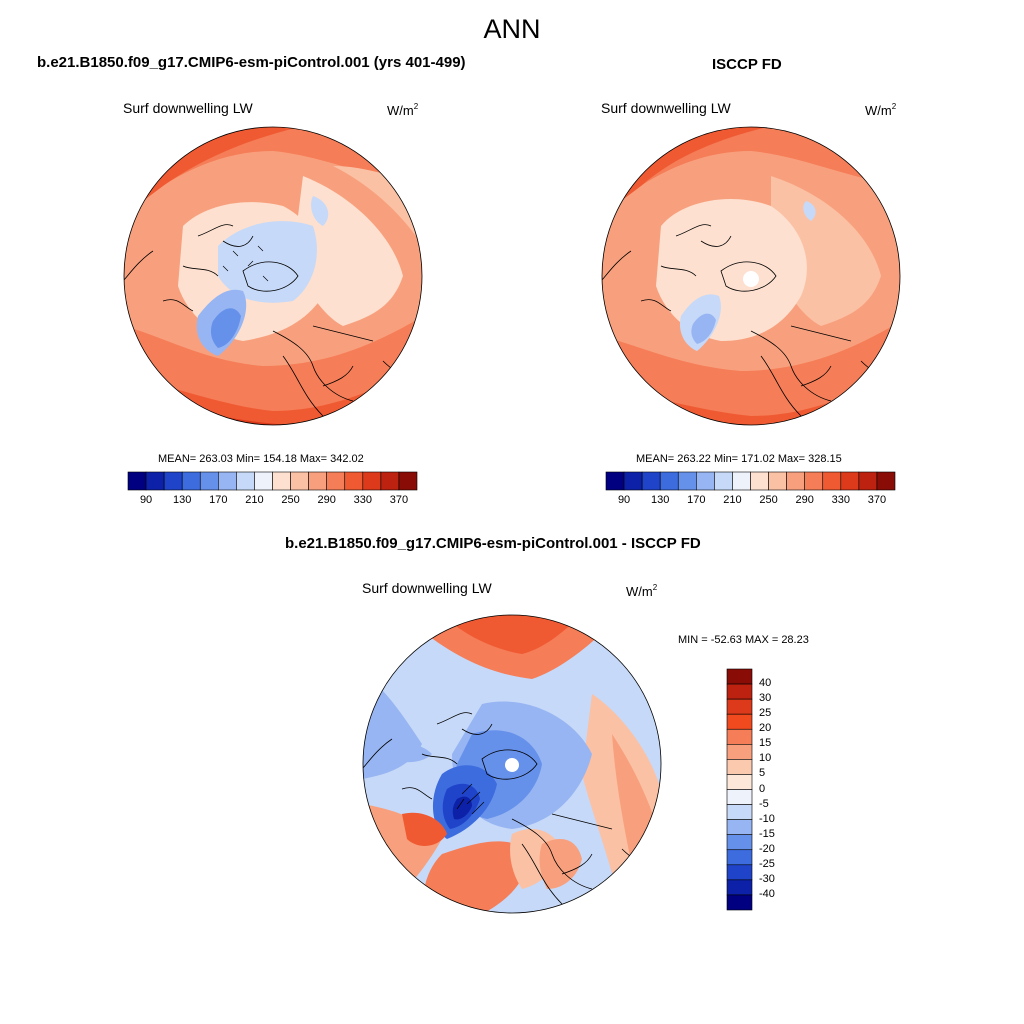  Describe the element at coordinates (767, 893) in the screenshot. I see `colorbar-tick-label: -40` at that location.